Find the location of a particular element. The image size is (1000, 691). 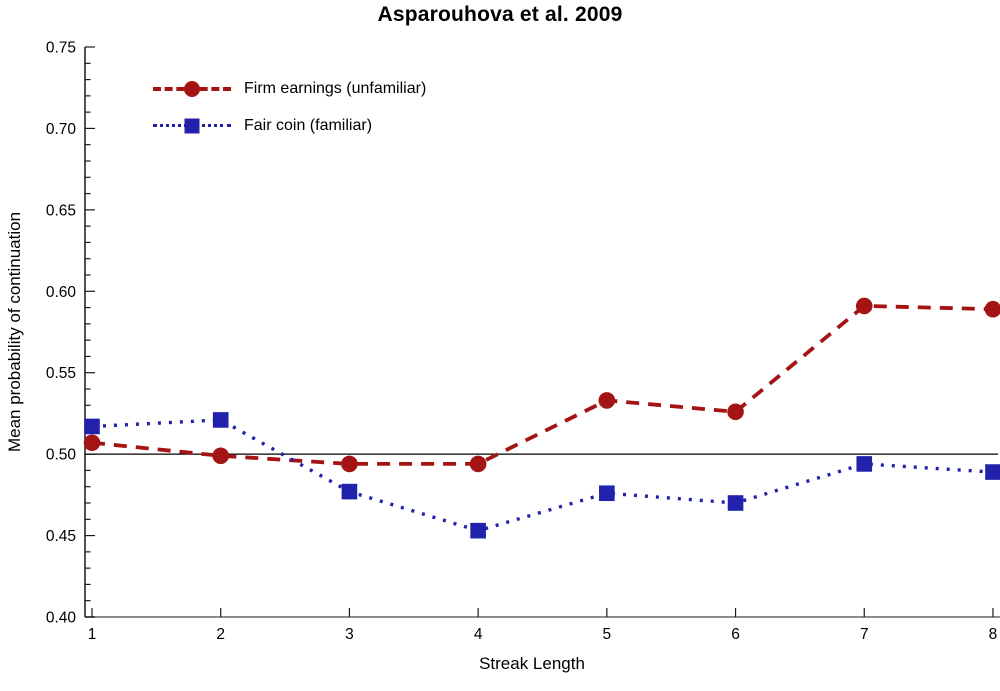

legend-item-fair-coin: Fair coin (familiar) is located at coordinates (289, 125).